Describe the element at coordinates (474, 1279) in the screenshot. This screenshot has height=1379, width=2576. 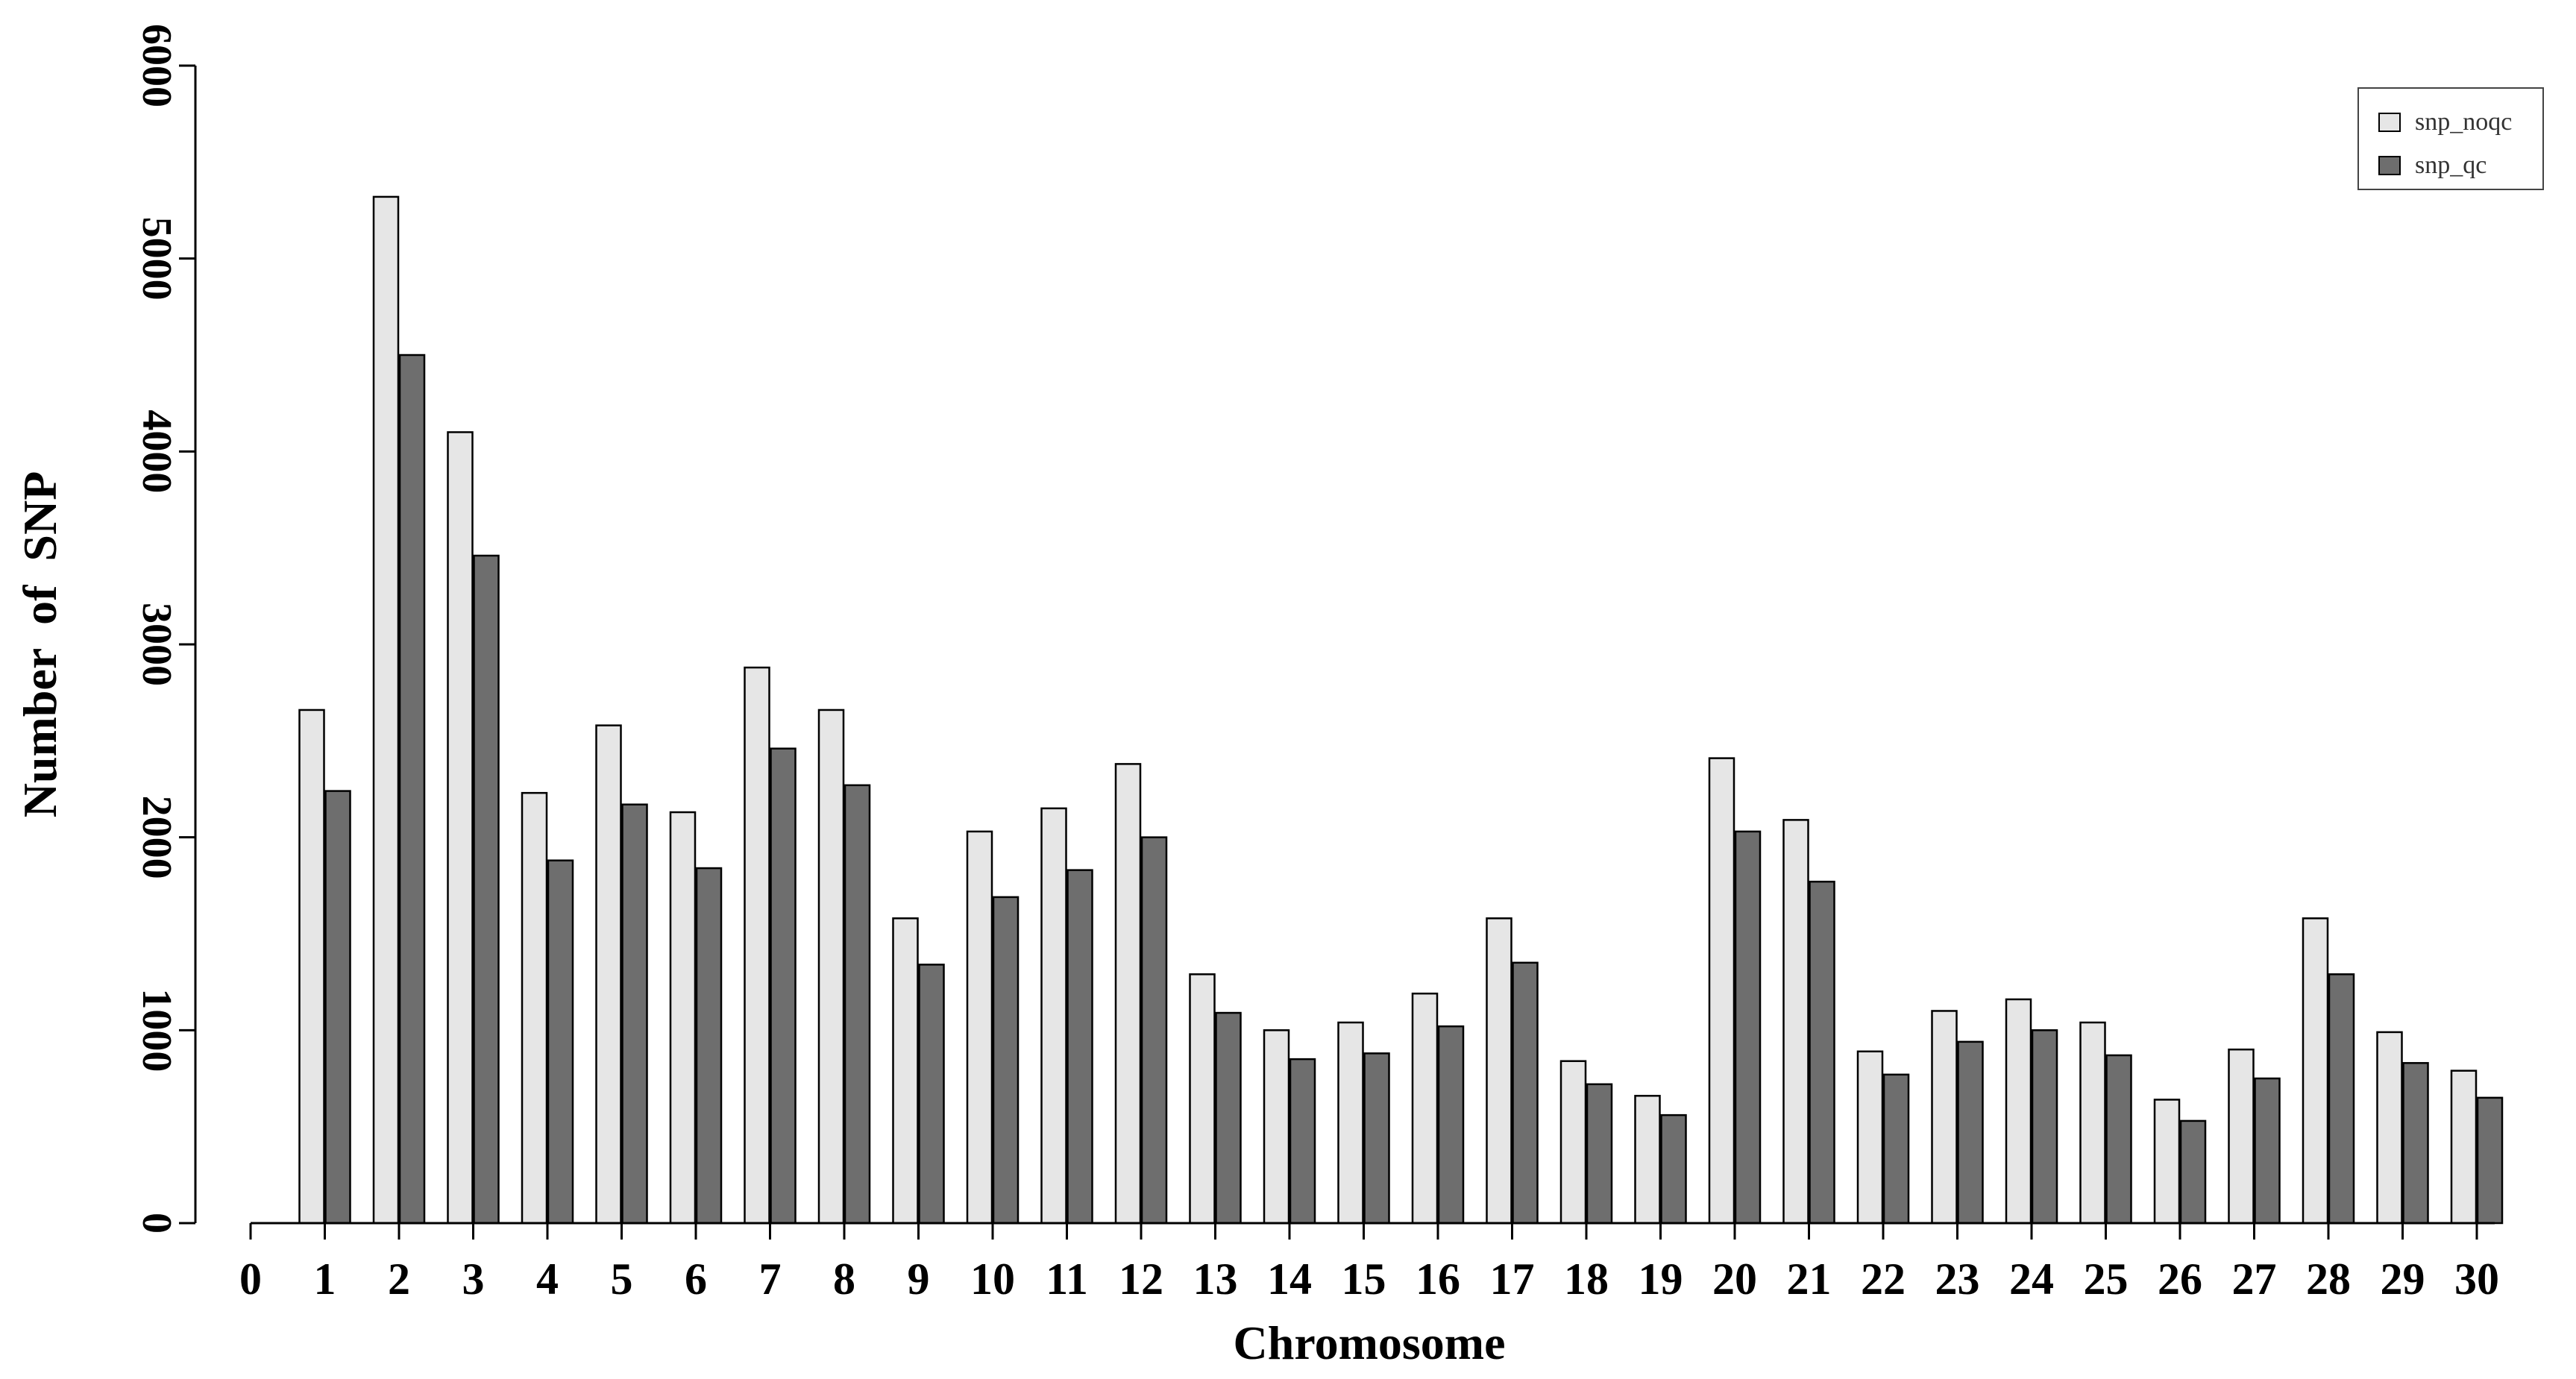
I see `x-tick-label: 3` at that location.